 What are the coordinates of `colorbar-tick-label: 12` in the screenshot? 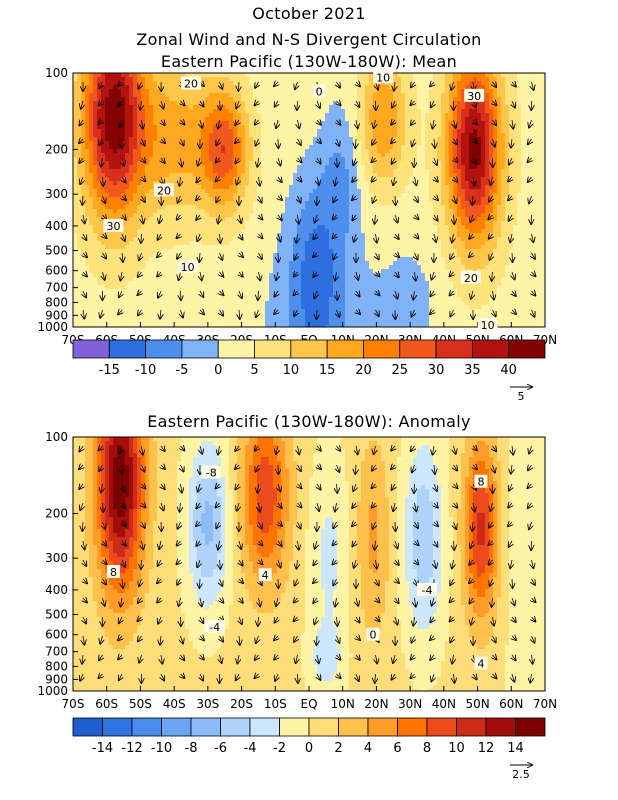 It's located at (486, 748).